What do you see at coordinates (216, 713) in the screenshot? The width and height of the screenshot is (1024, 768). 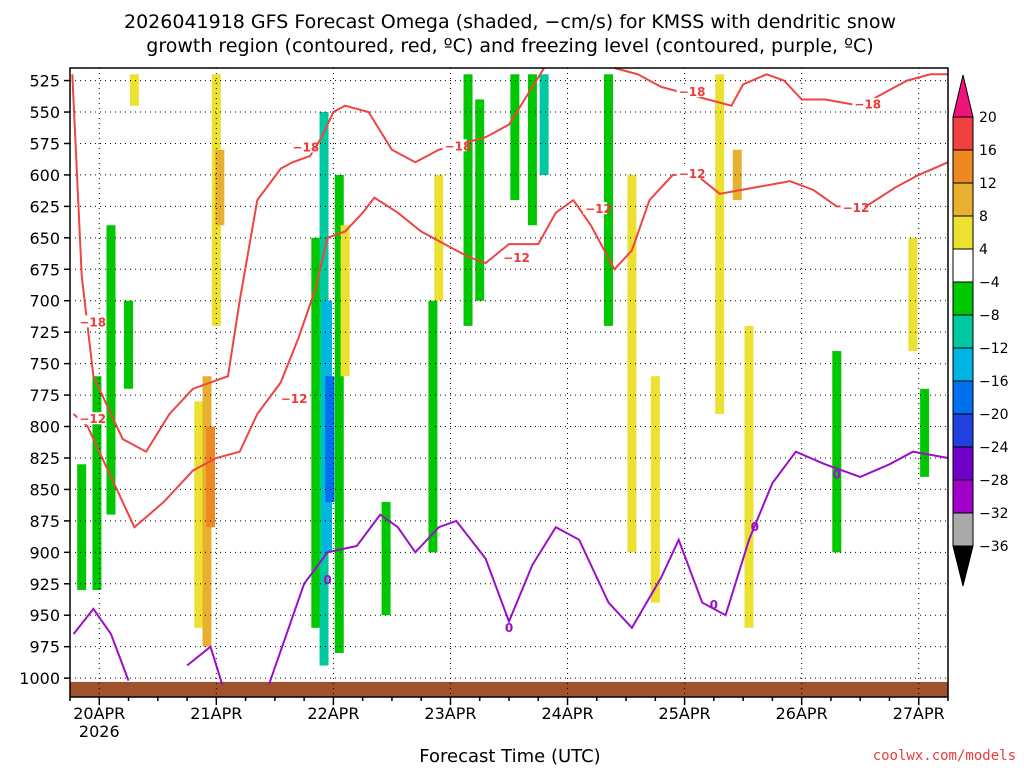 I see `x-tick-label-1: 21APR` at bounding box center [216, 713].